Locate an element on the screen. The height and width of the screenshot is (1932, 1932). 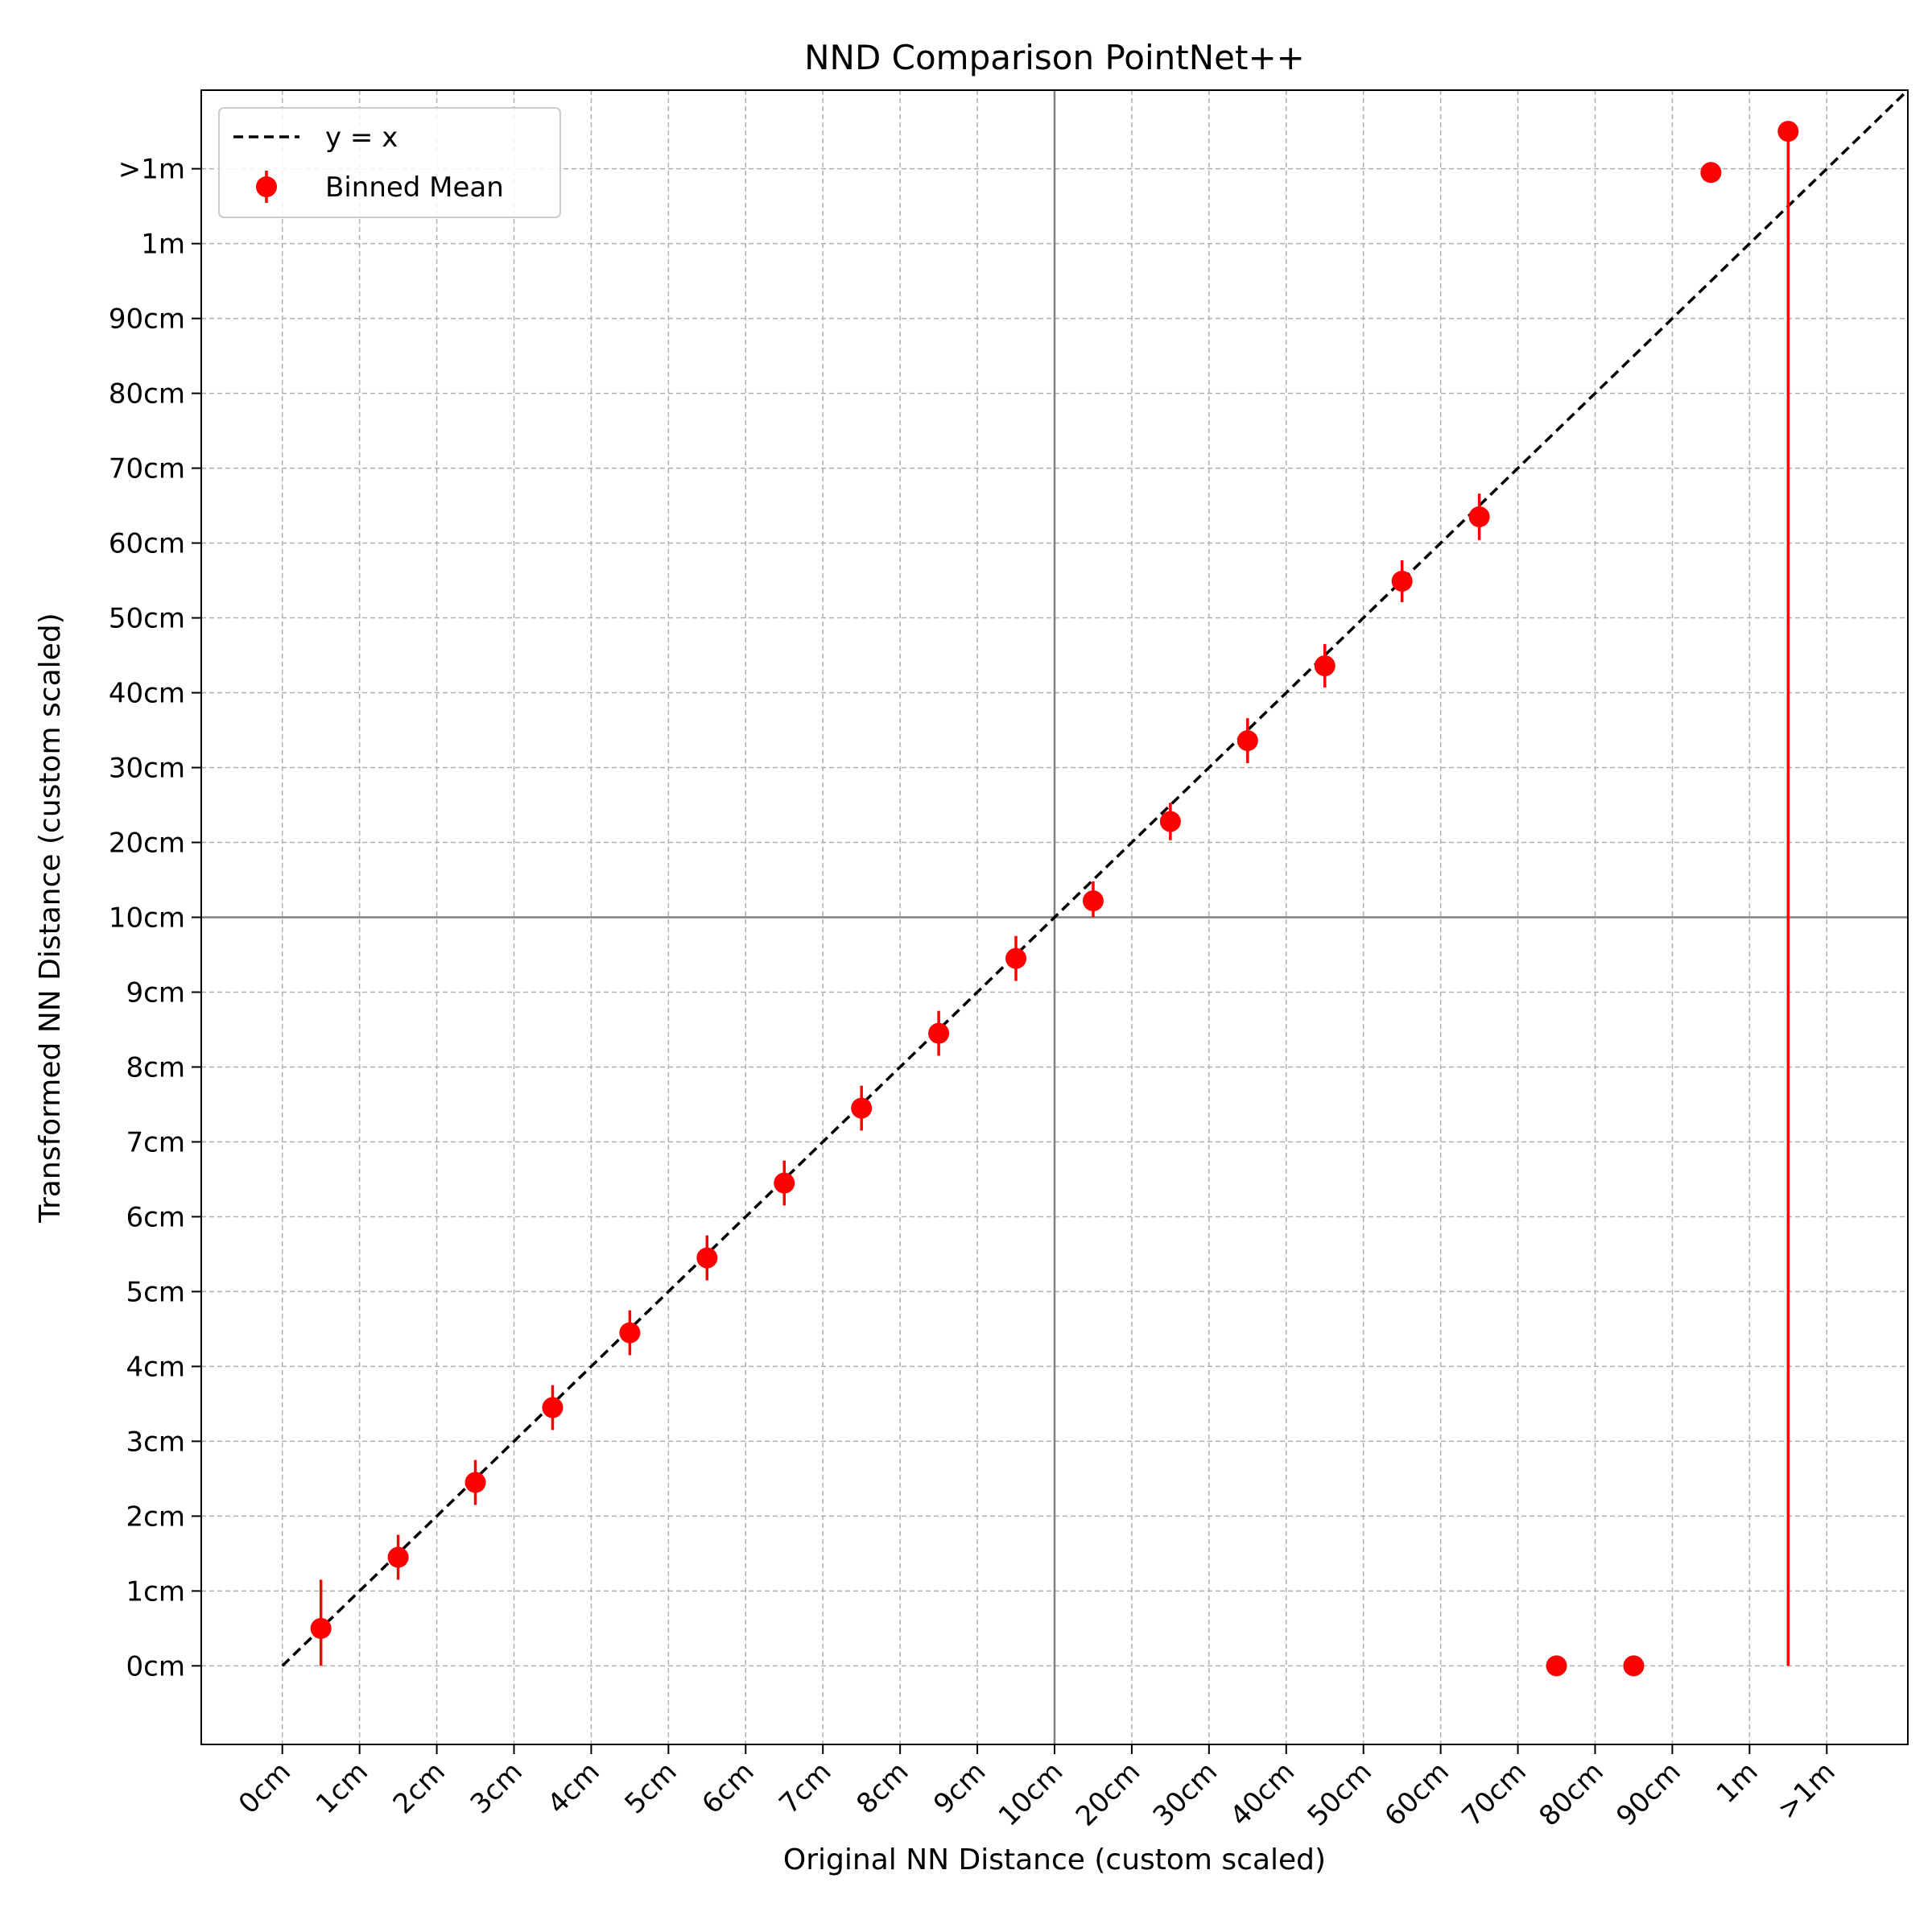
y-tick-label: 6cm is located at coordinates (155, 1217).